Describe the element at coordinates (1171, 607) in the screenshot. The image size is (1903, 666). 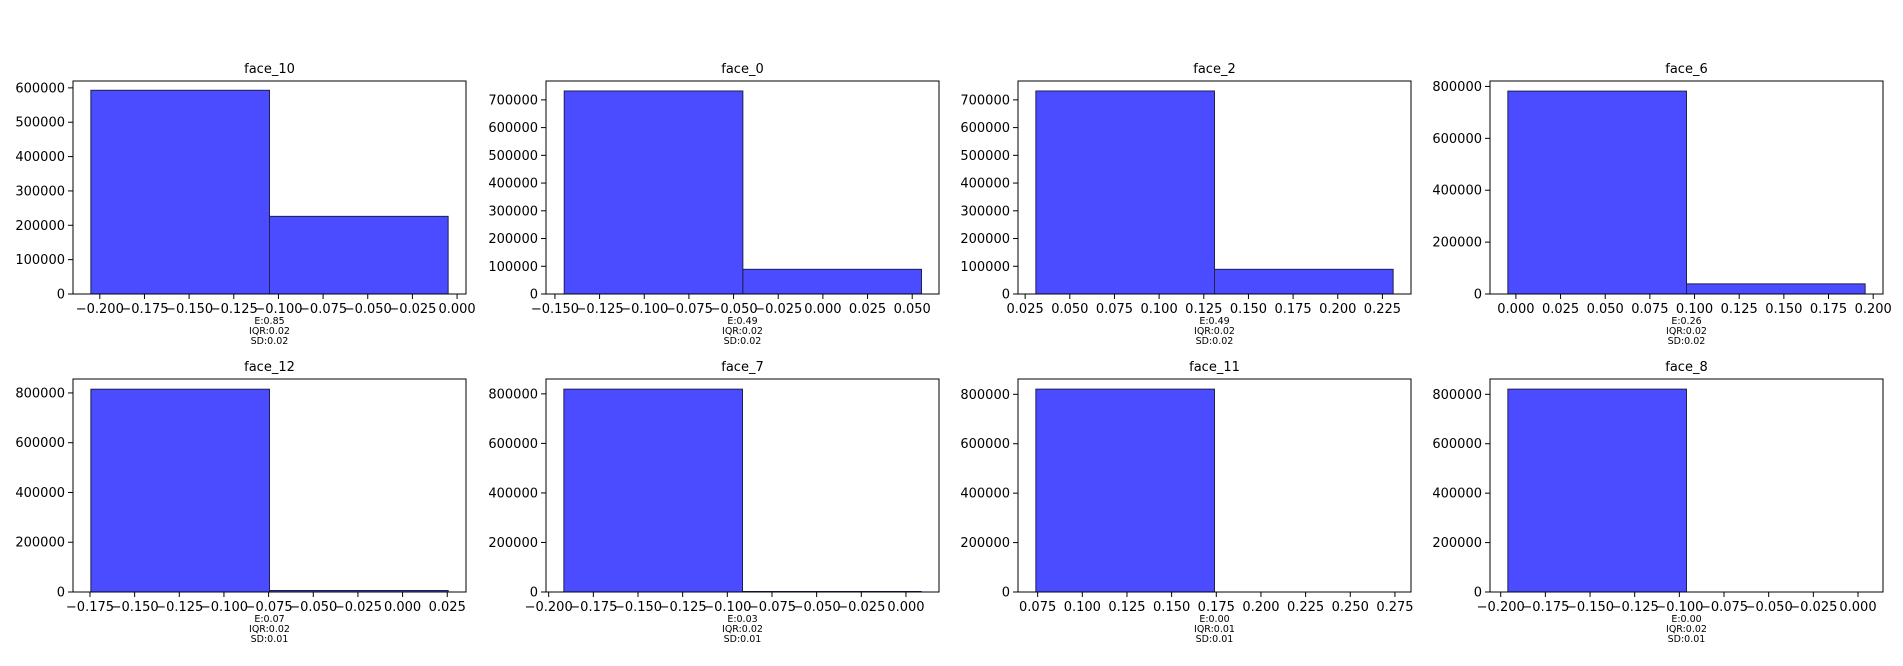
I see `x-tick-label: 0.150` at that location.